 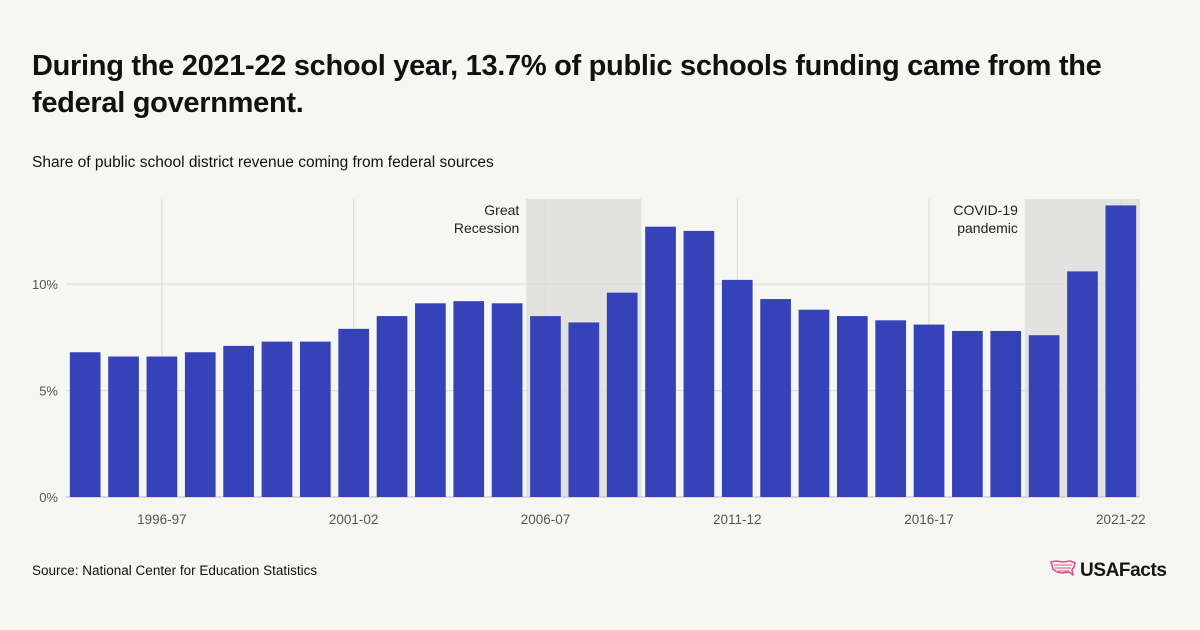 I want to click on x-tick-label: 2011-12, so click(x=737, y=519).